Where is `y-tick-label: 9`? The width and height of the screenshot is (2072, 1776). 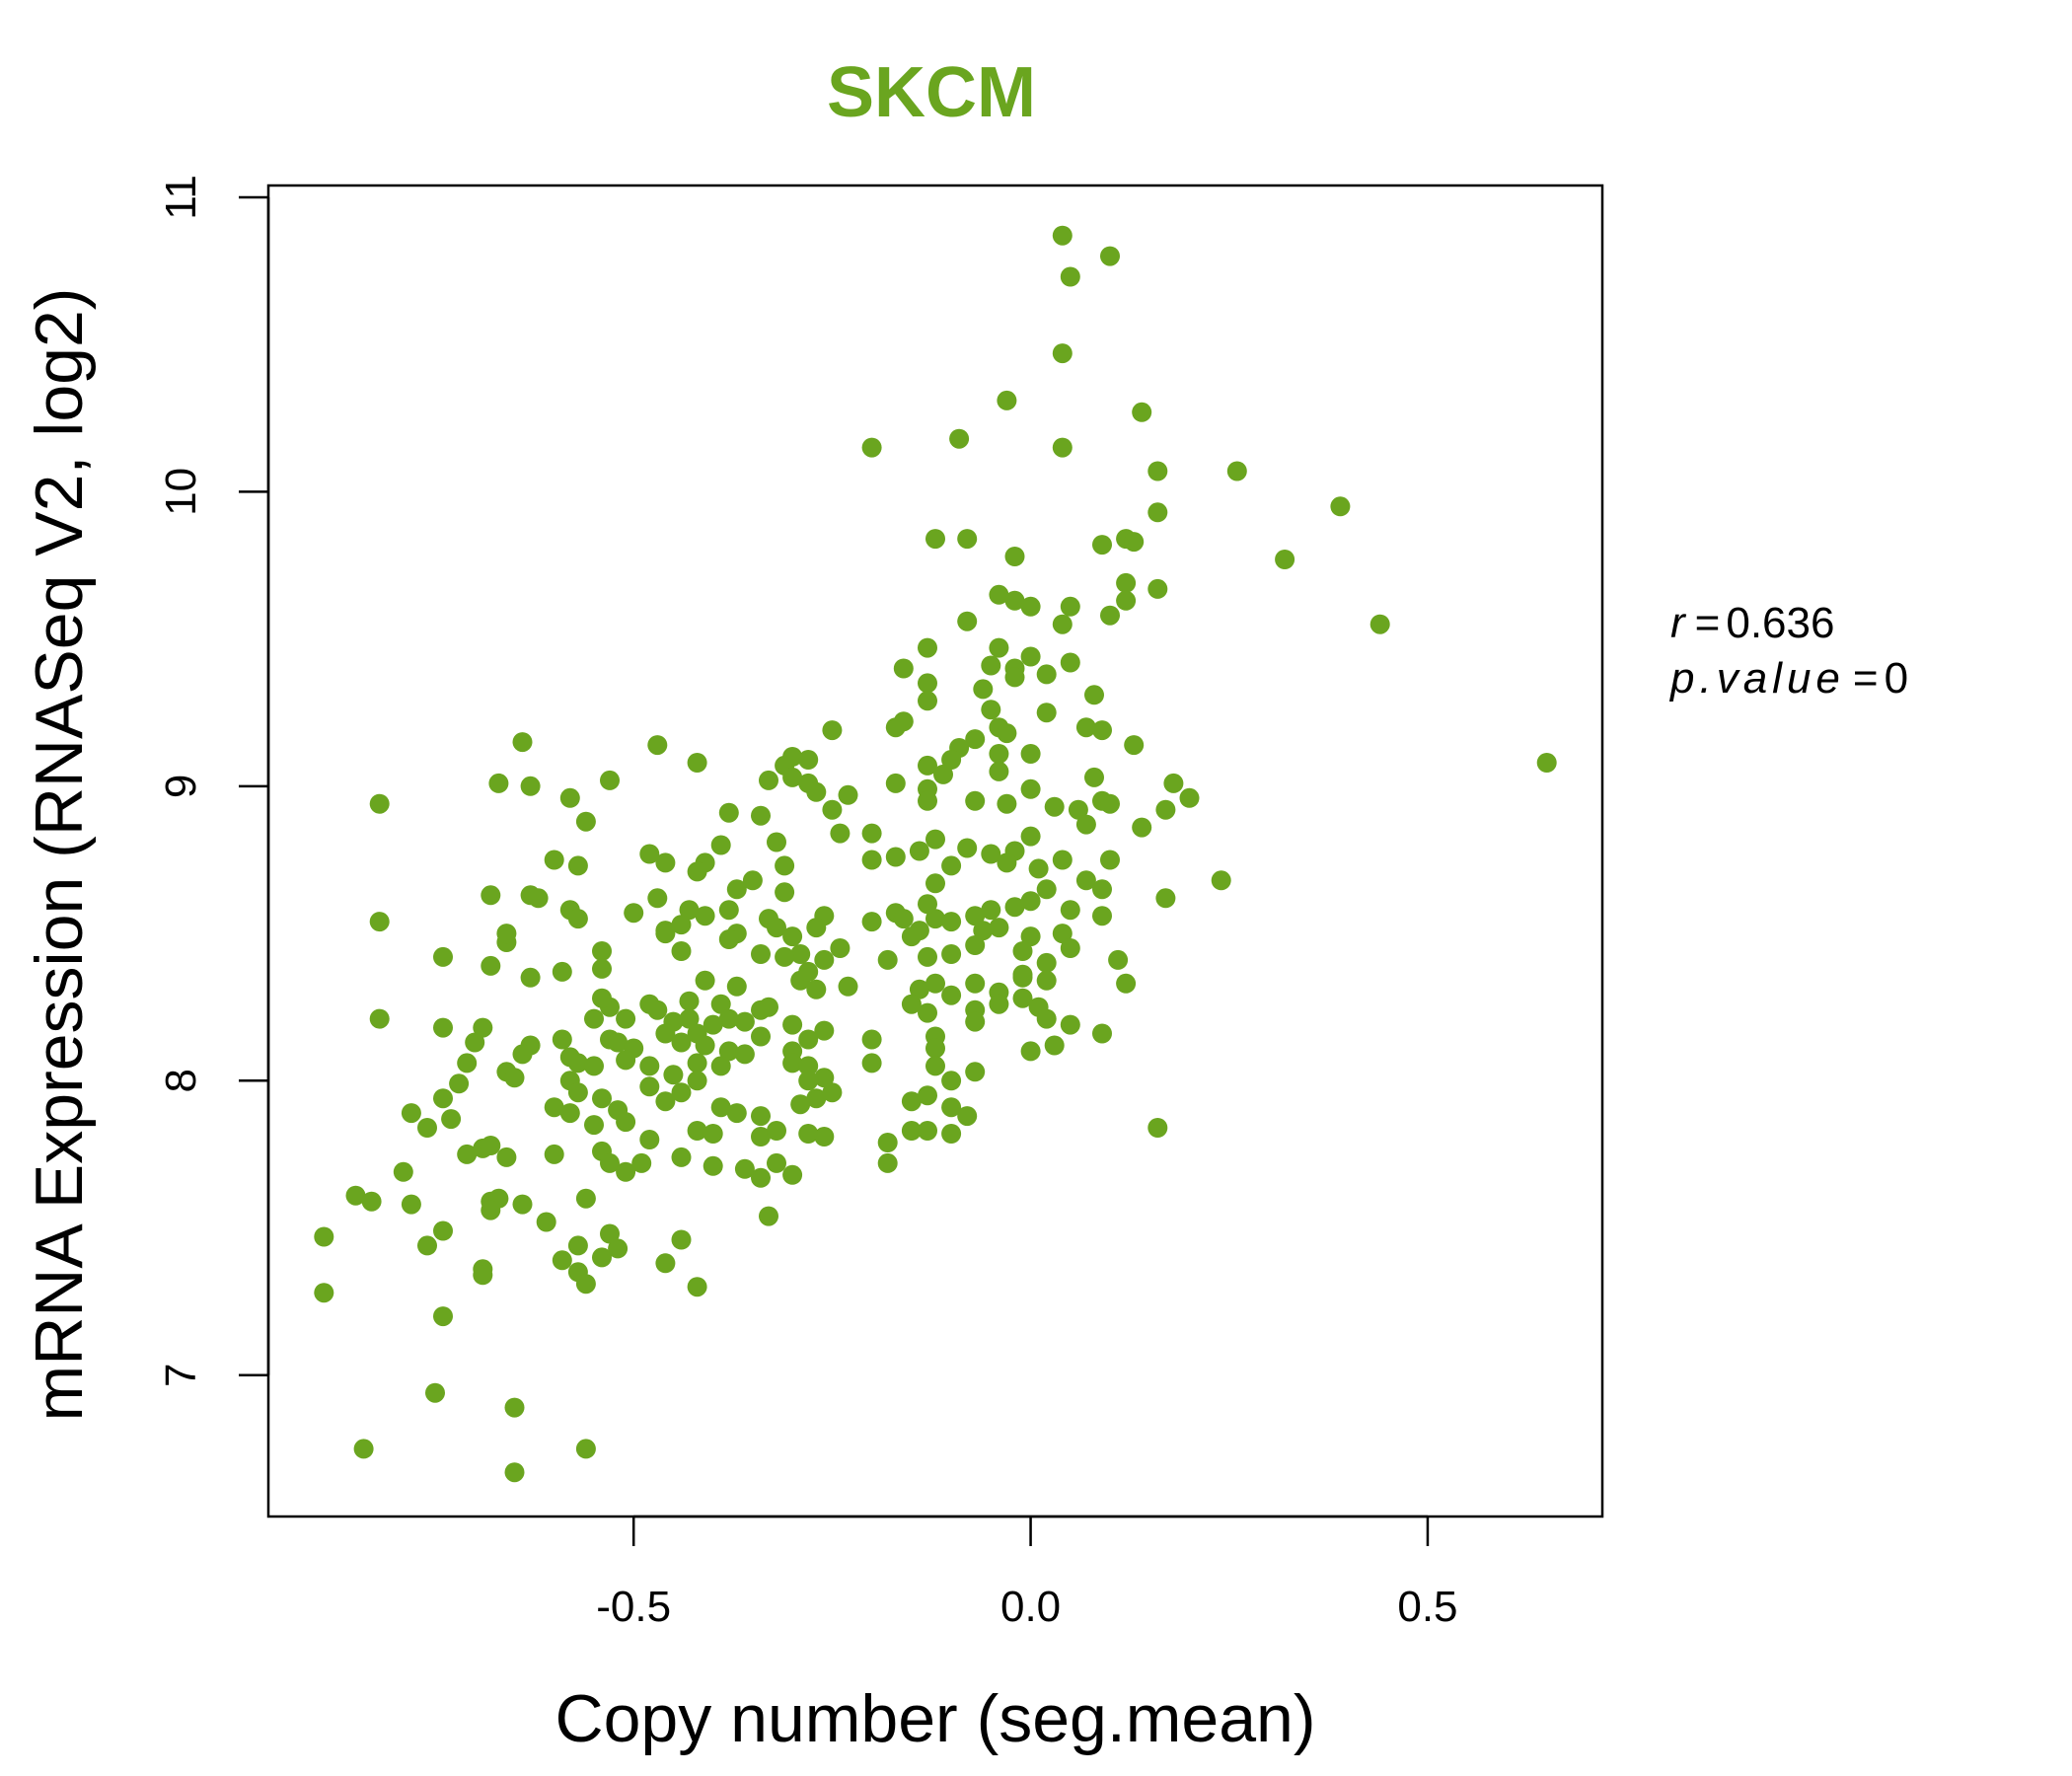 y-tick-label: 9 is located at coordinates (181, 787).